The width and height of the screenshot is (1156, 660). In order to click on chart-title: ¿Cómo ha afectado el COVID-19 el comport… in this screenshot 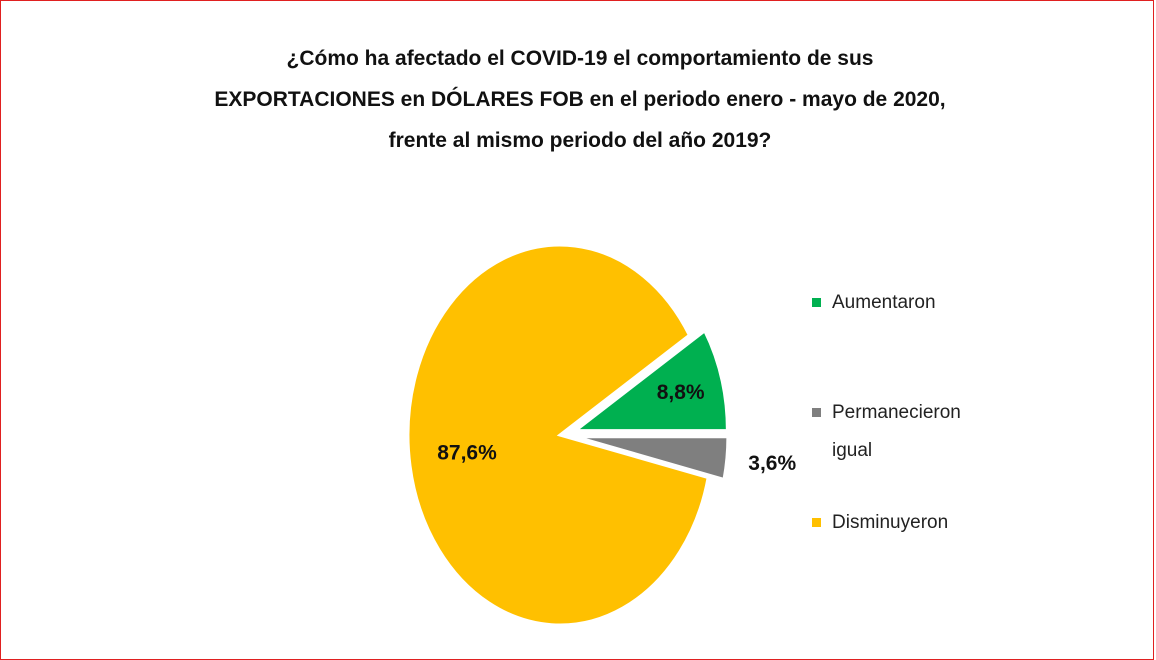, I will do `click(580, 99)`.